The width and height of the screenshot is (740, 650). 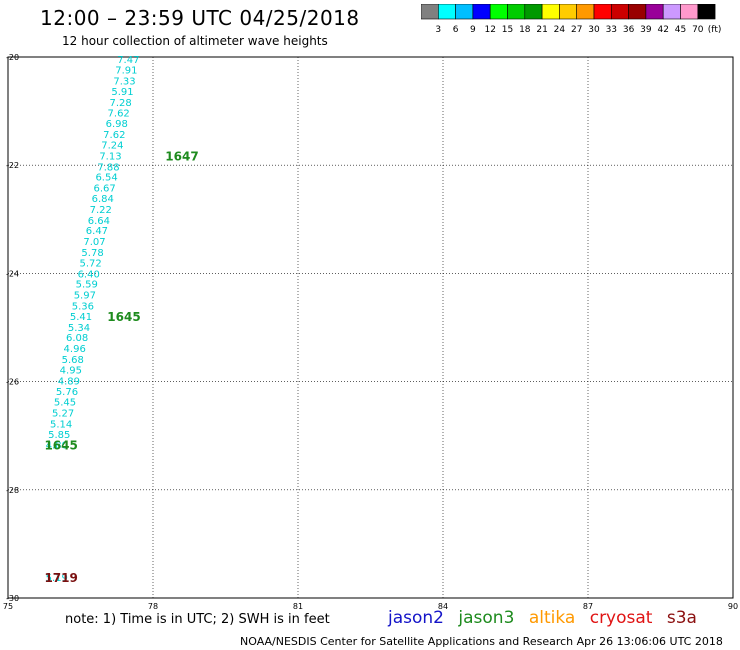 What do you see at coordinates (117, 124) in the screenshot?
I see `wave-height-label: 6.98` at bounding box center [117, 124].